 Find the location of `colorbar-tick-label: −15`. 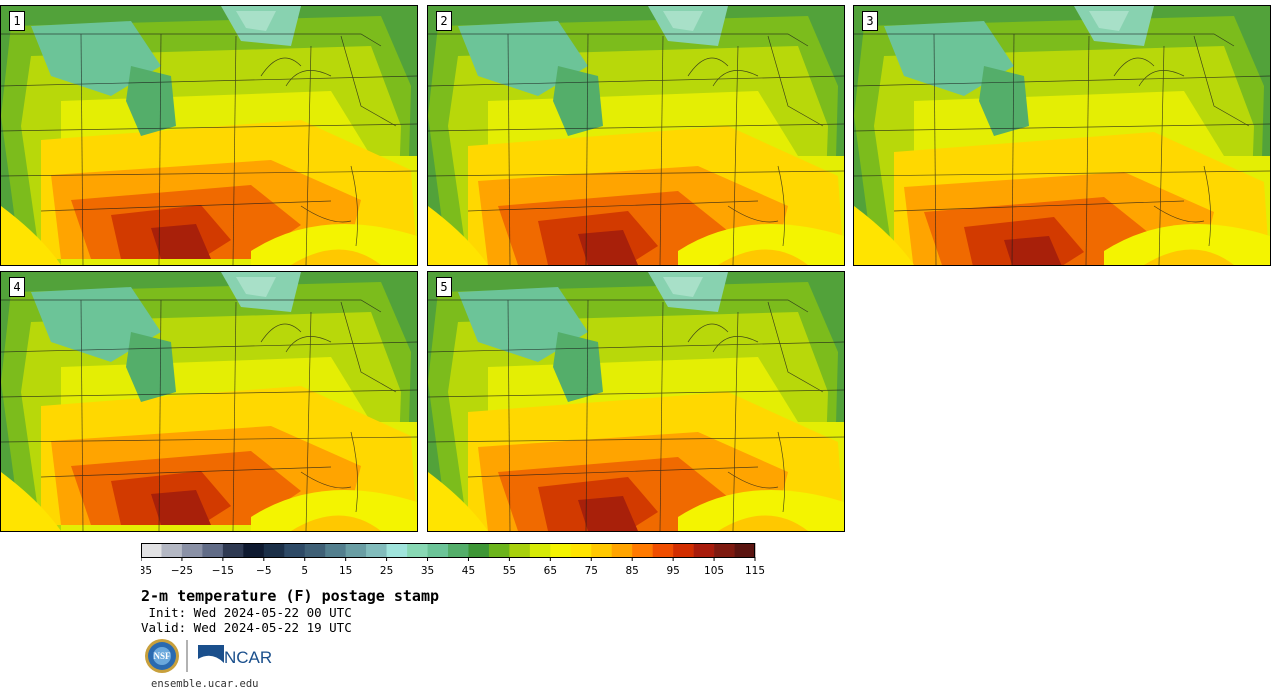

colorbar-tick-label: −15 is located at coordinates (223, 571).